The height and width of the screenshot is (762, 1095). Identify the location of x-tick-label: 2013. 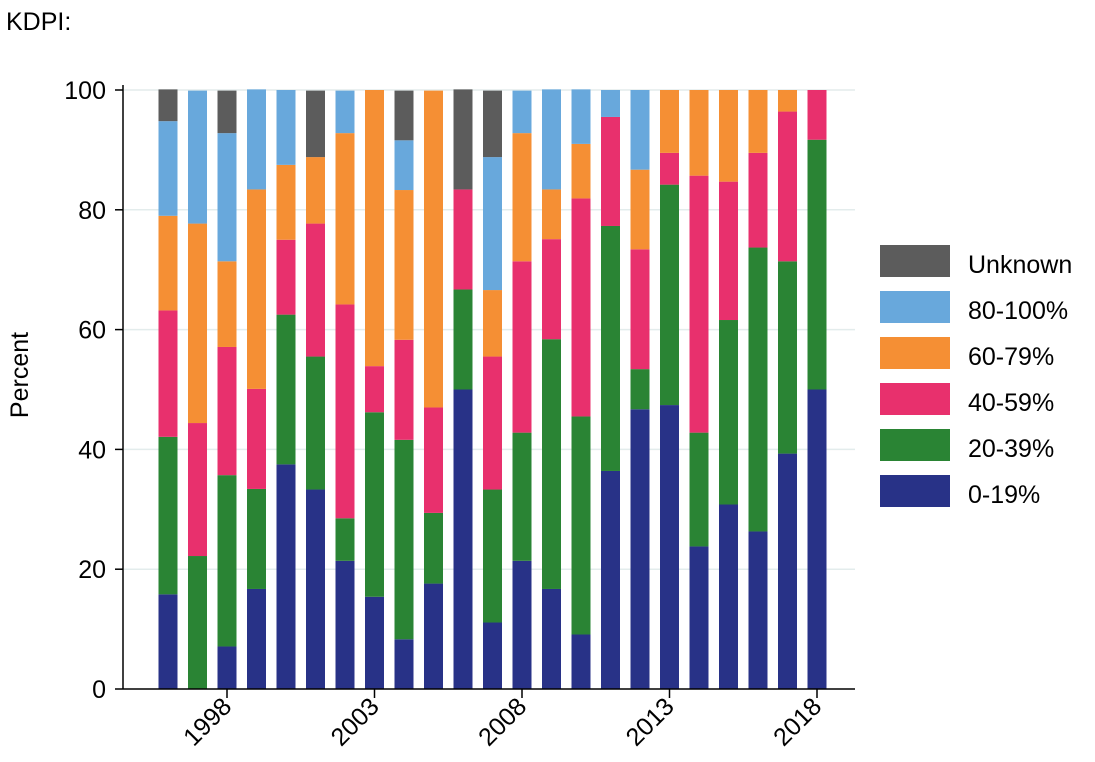
(650, 721).